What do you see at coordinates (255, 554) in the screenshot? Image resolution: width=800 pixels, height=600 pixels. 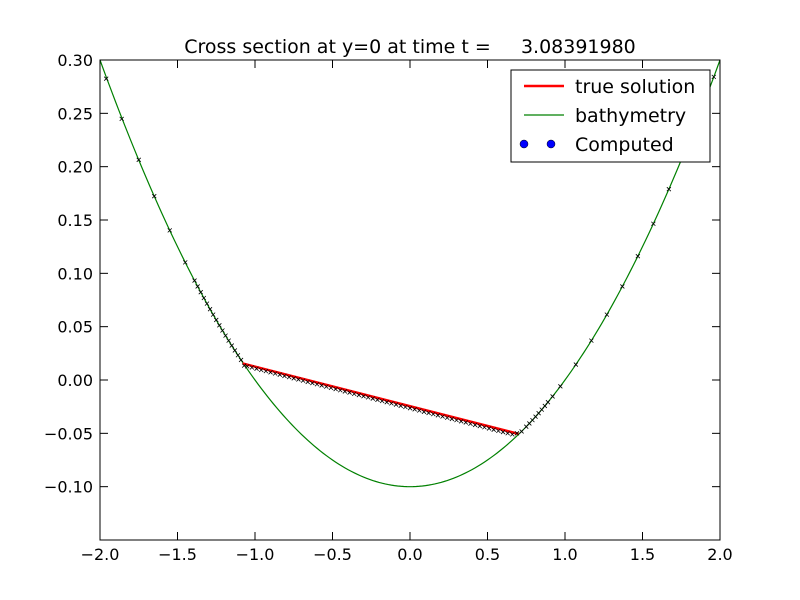 I see `x-tick-label: −1.0` at bounding box center [255, 554].